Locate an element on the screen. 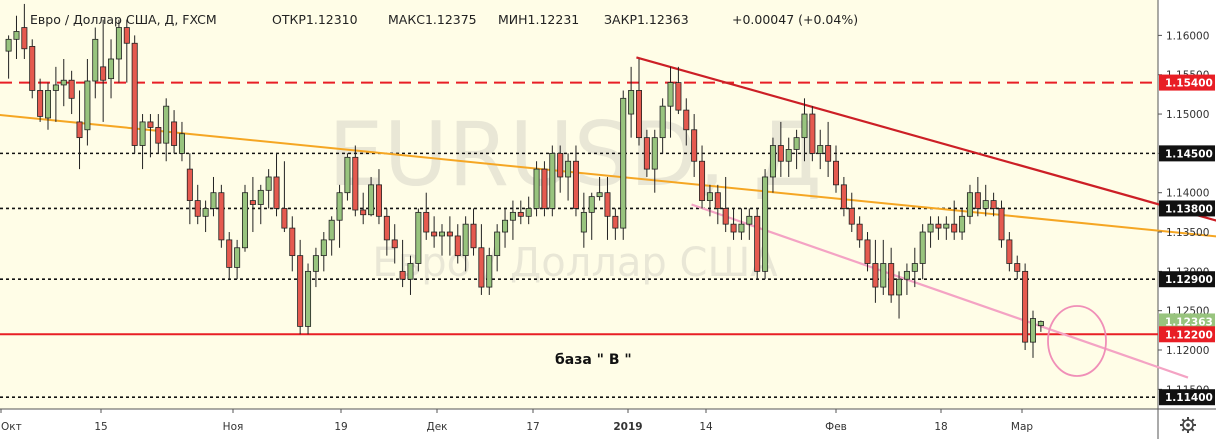  price-tag-label: 1.15400 is located at coordinates (1189, 84).